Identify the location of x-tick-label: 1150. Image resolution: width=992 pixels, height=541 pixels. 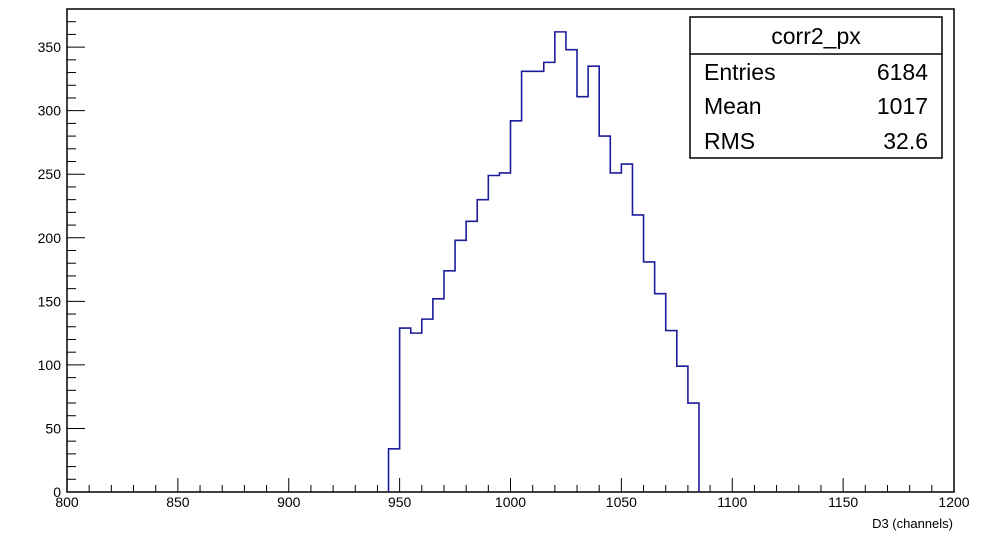
(843, 502).